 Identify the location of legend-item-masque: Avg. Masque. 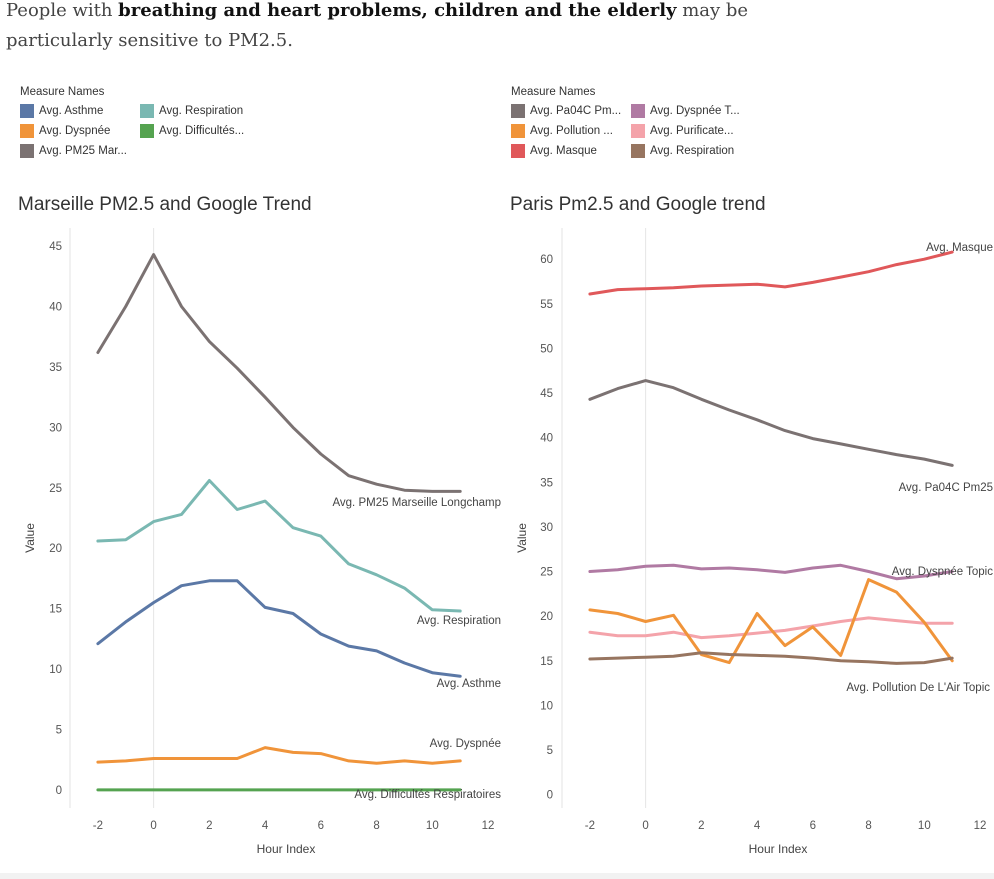
(571, 150).